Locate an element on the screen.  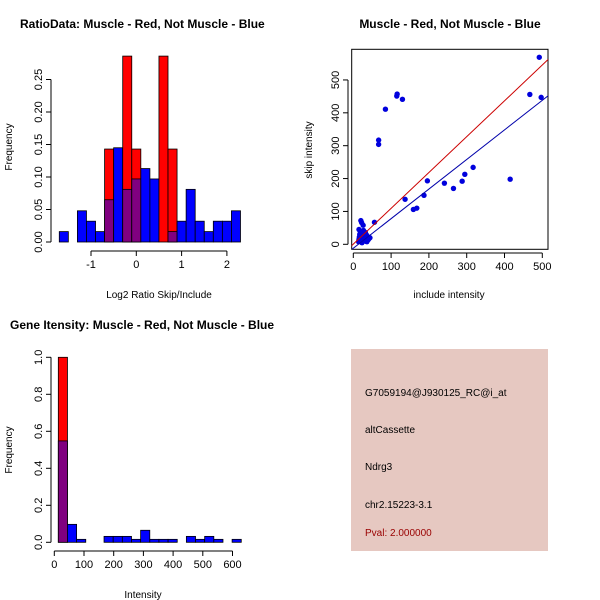
intensity-hist-x-tick-label: 100 is located at coordinates (84, 565).